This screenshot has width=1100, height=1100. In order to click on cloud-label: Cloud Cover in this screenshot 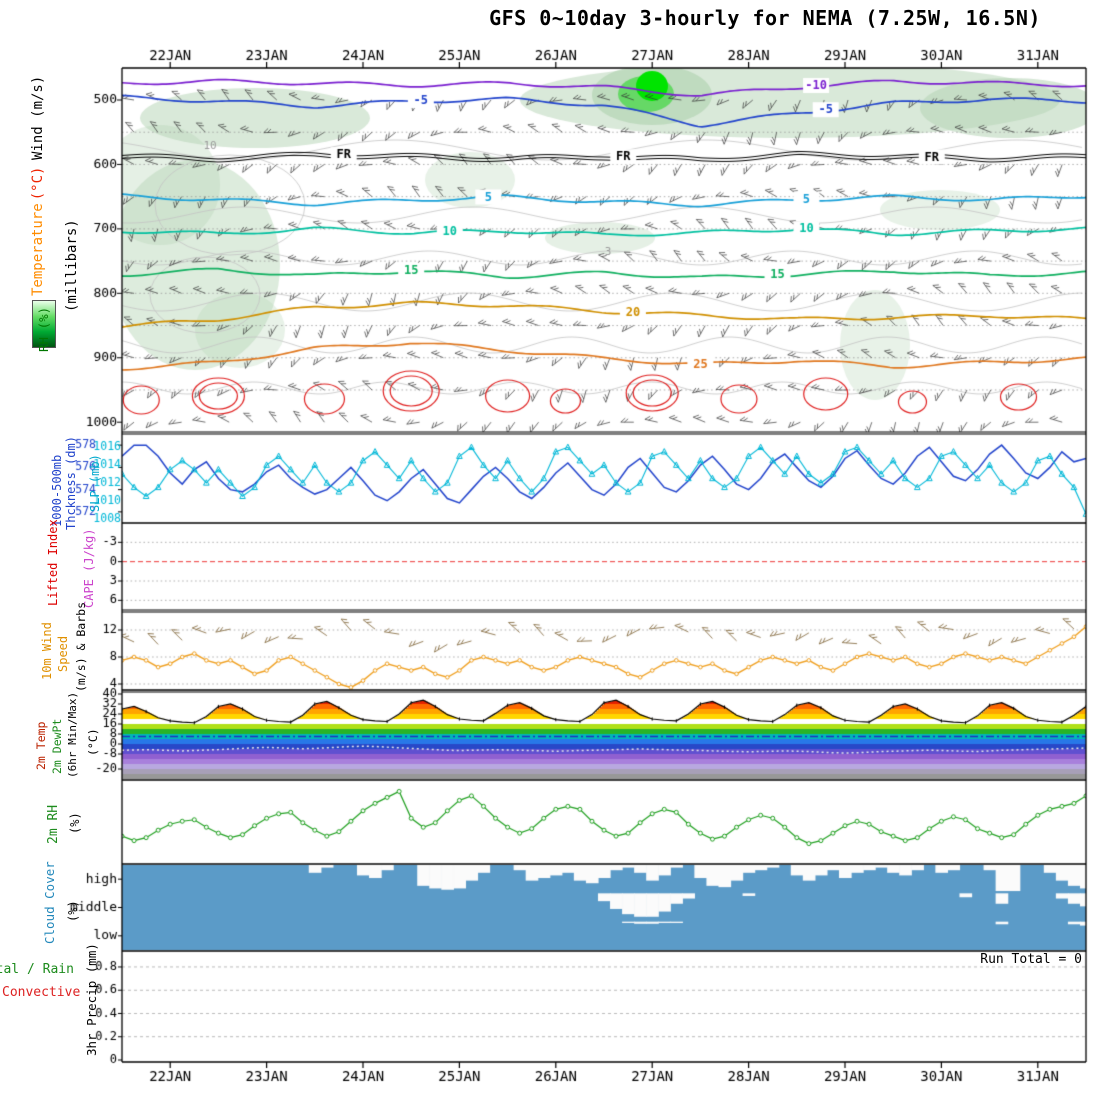, I will do `click(49, 902)`.